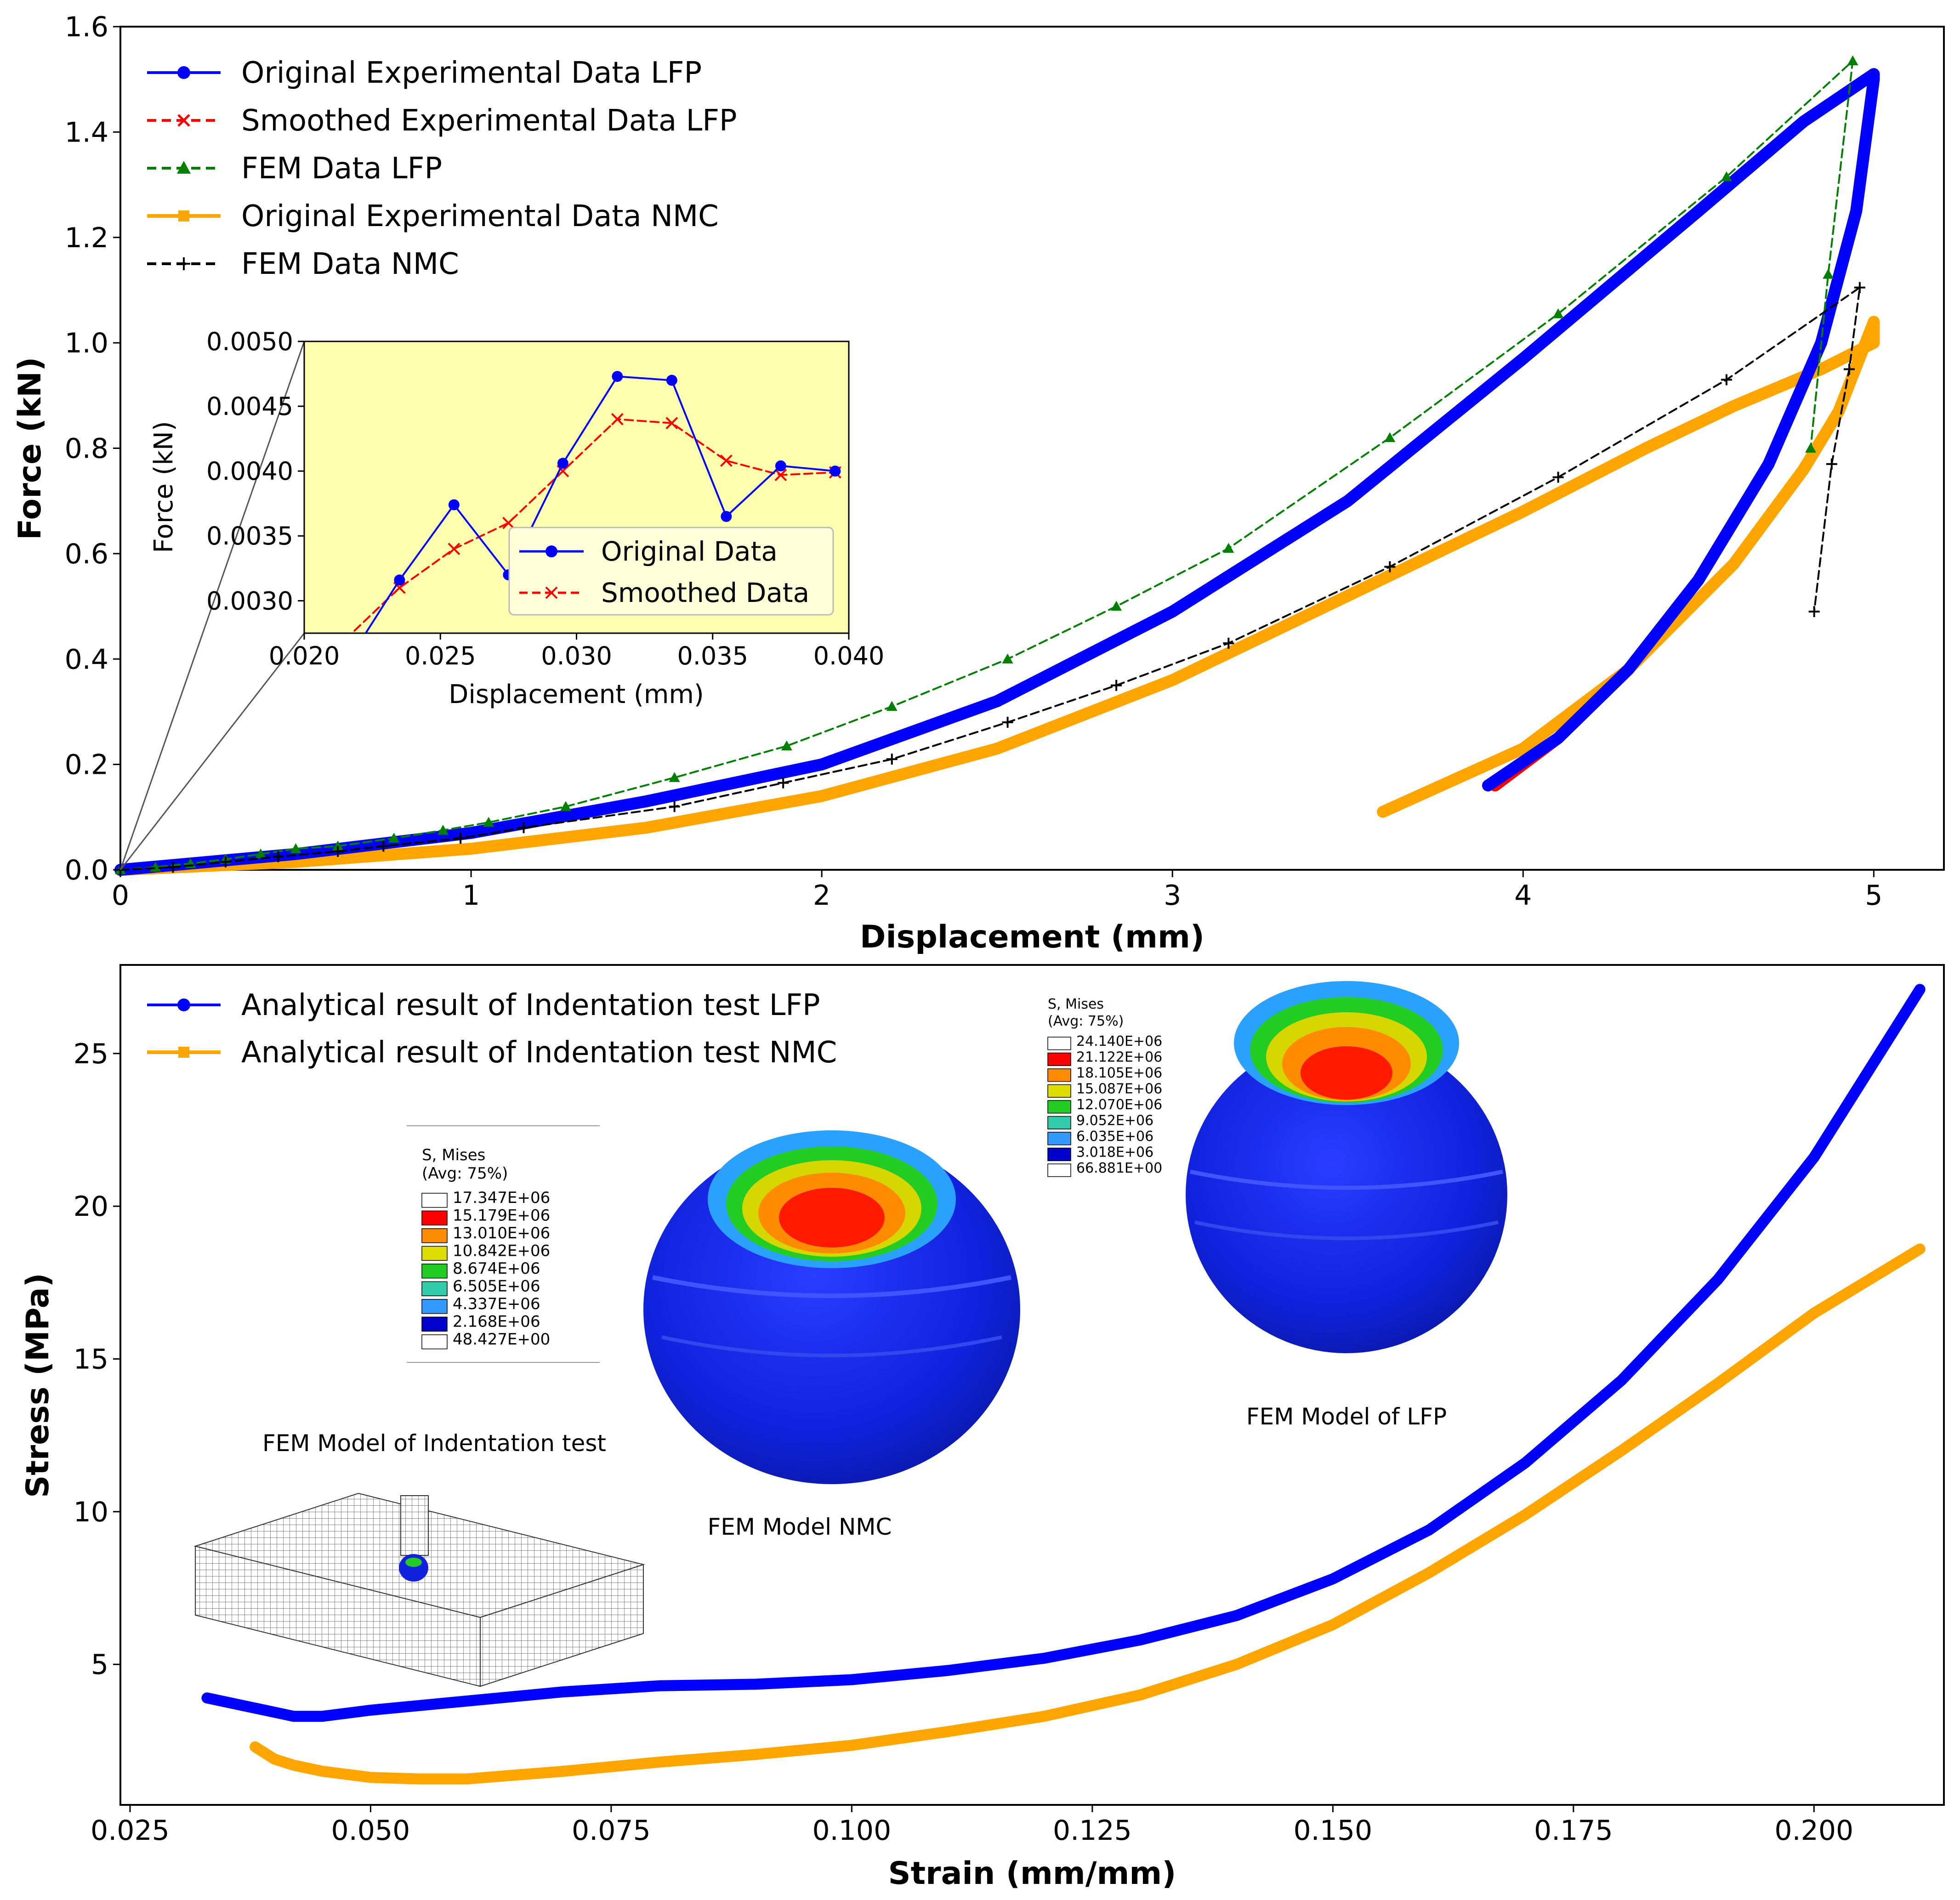 Image resolution: width=1960 pixels, height=1900 pixels. Describe the element at coordinates (86, 132) in the screenshot. I see `y-tick-label: 1.4` at that location.